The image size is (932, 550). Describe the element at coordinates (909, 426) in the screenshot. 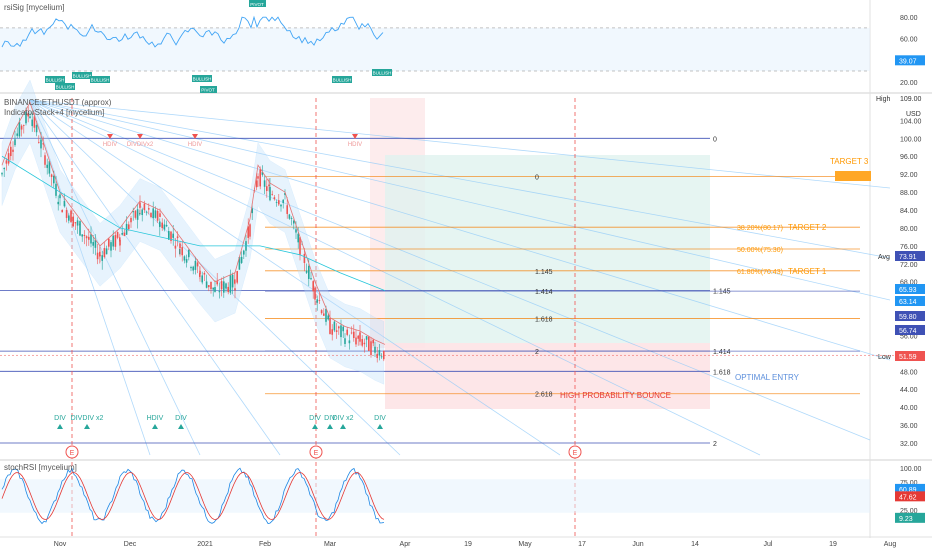

I see `price-tick: 36.00` at that location.